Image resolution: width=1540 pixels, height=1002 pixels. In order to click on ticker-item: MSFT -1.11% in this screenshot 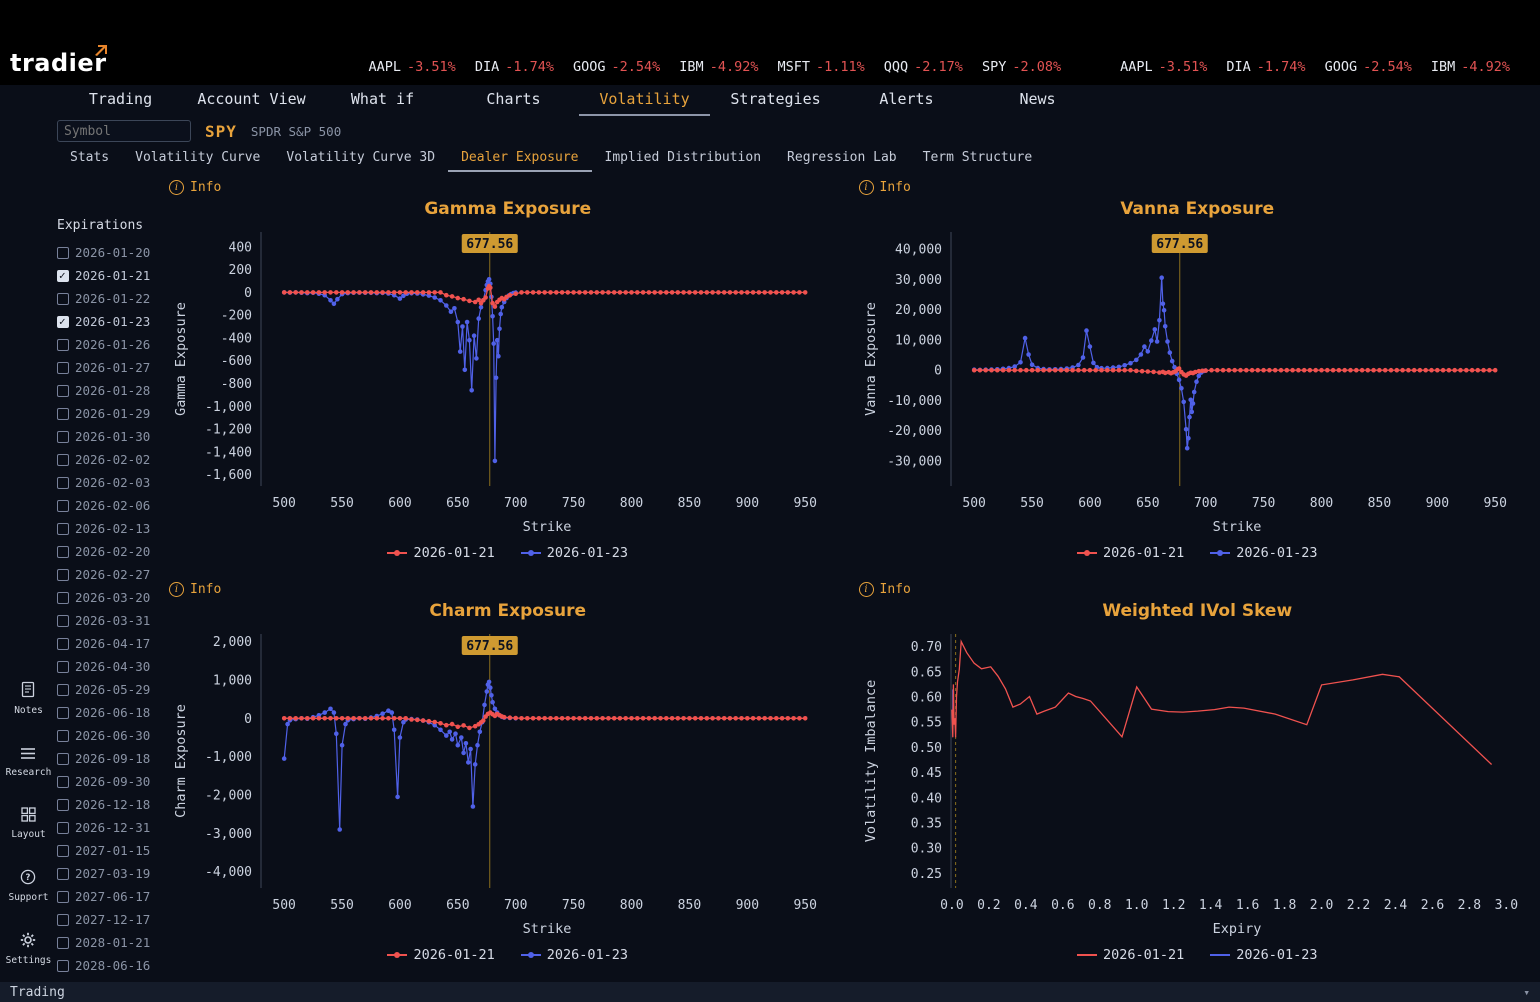, I will do `click(820, 67)`.